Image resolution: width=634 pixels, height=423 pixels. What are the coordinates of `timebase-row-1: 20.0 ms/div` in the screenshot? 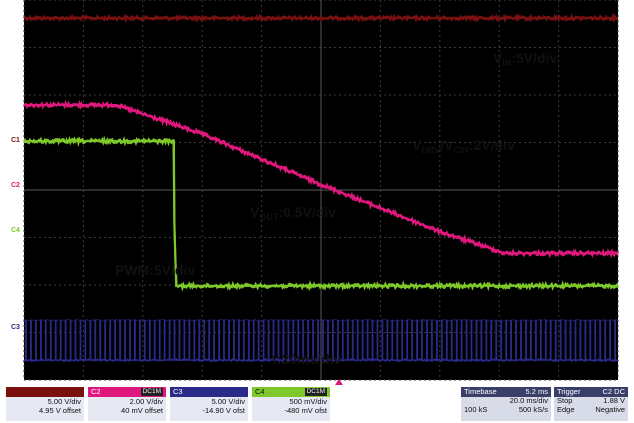 It's located at (506, 401).